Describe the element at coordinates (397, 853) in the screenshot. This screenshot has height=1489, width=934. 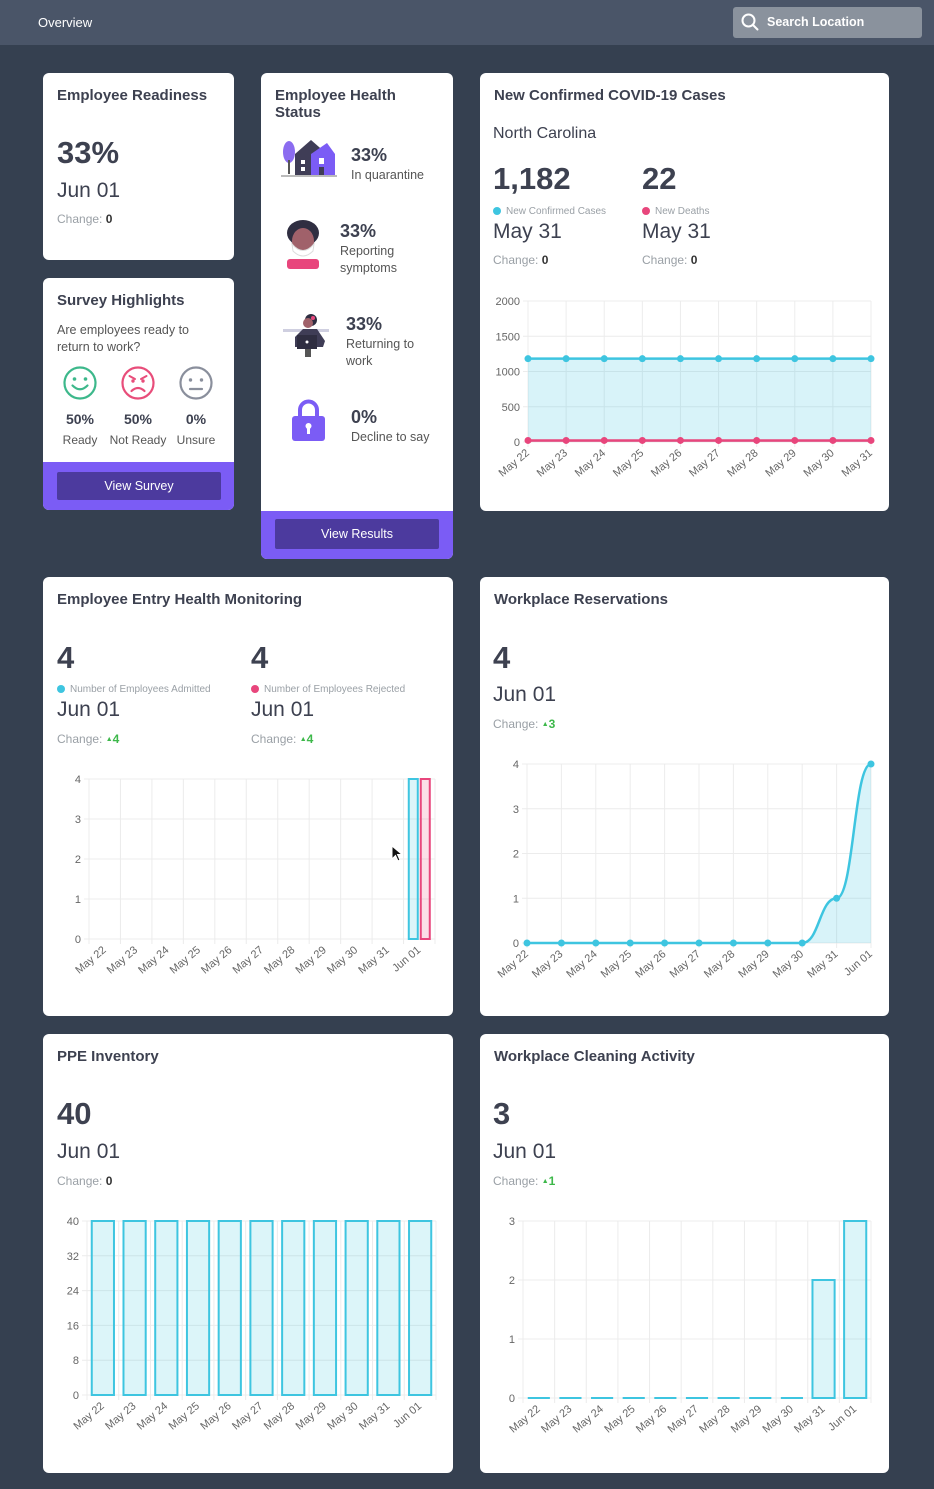
I see `mouse-cursor-icon` at that location.